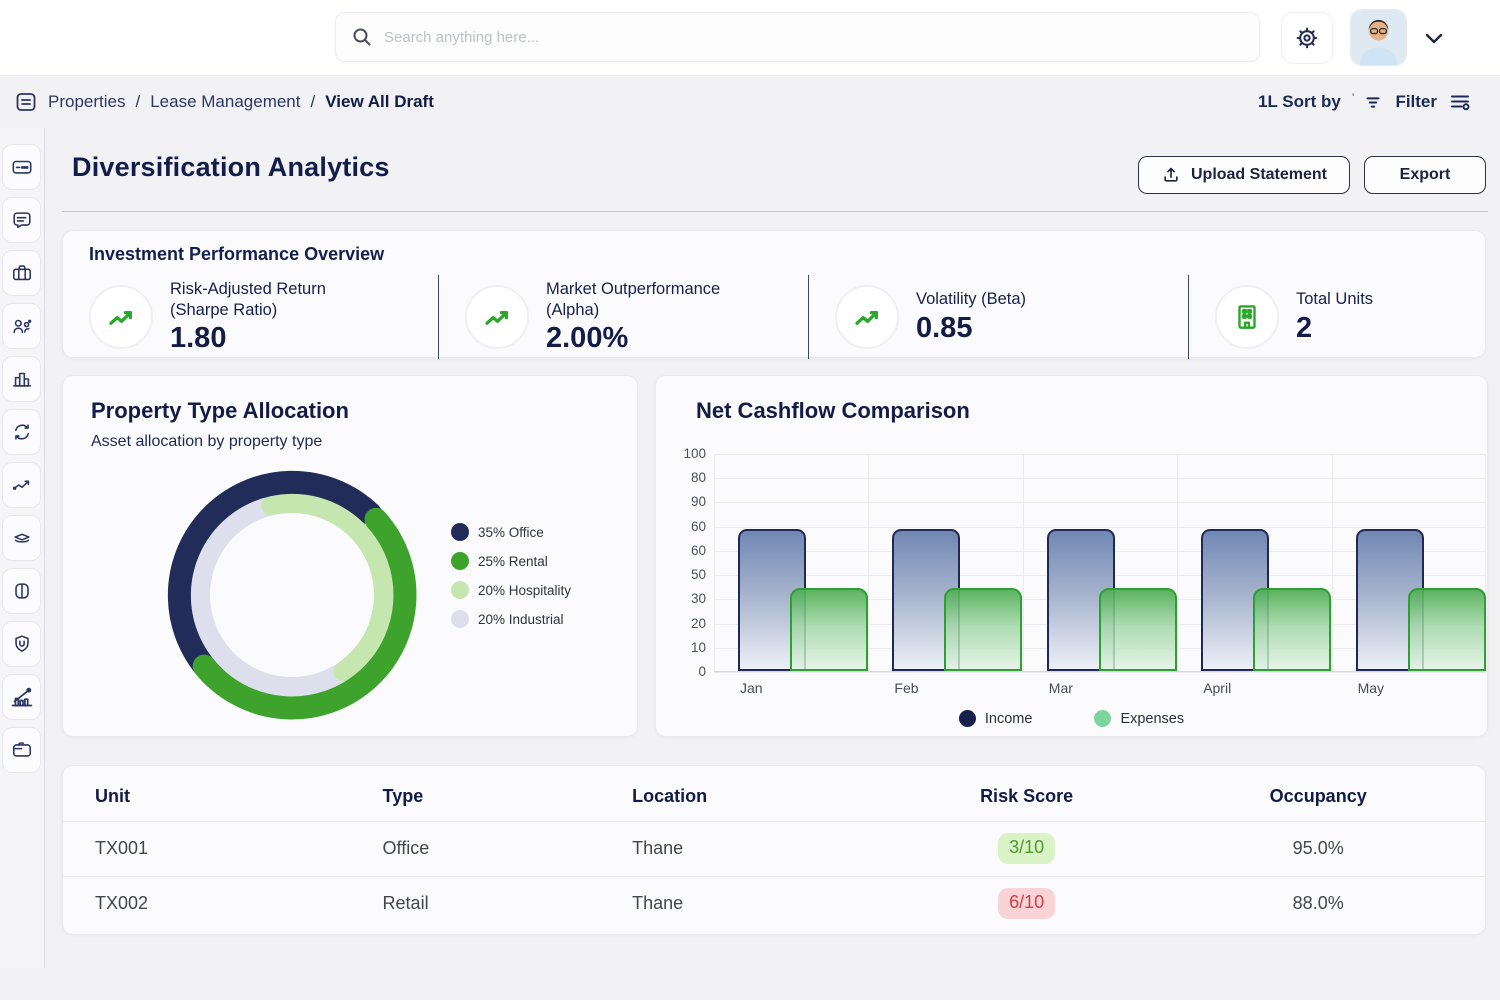 Image resolution: width=1500 pixels, height=1000 pixels. I want to click on cell-occupancy: 95.0%, so click(1318, 849).